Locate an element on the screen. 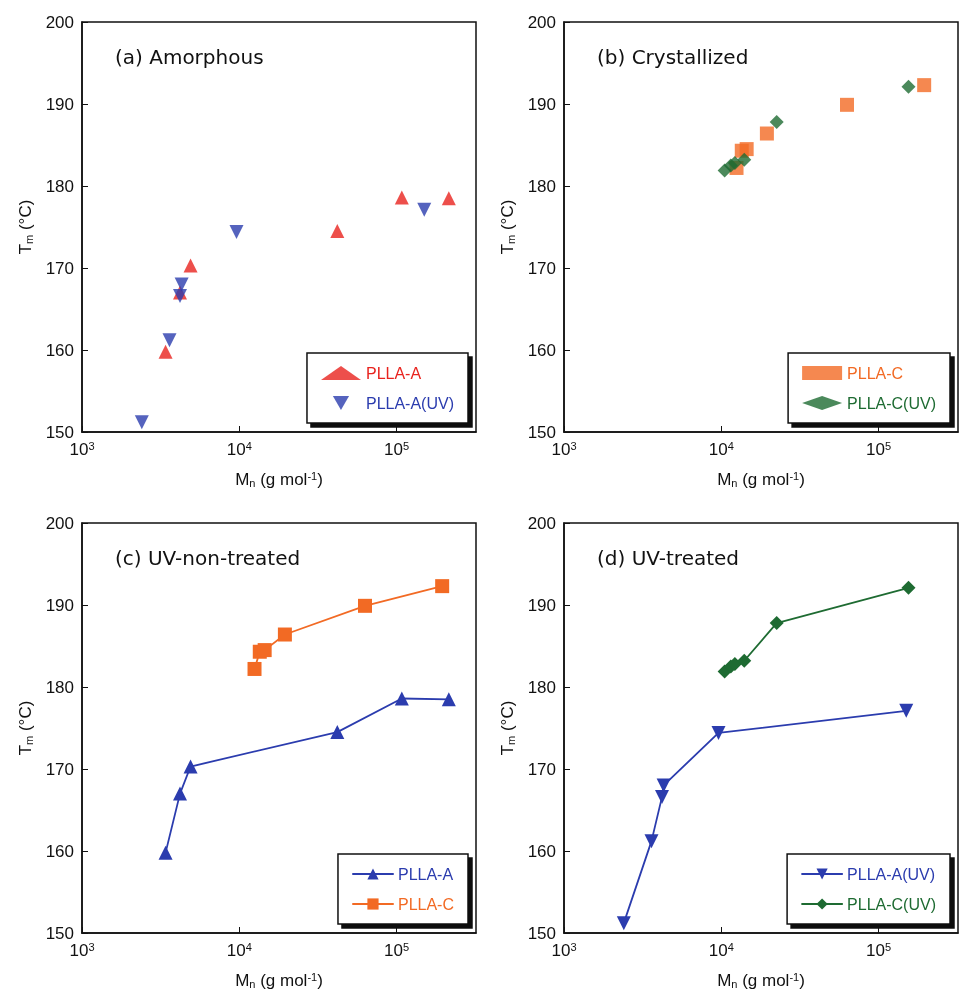 The image size is (964, 1003). text: (c) UV-non-treated is located at coordinates (208, 558).